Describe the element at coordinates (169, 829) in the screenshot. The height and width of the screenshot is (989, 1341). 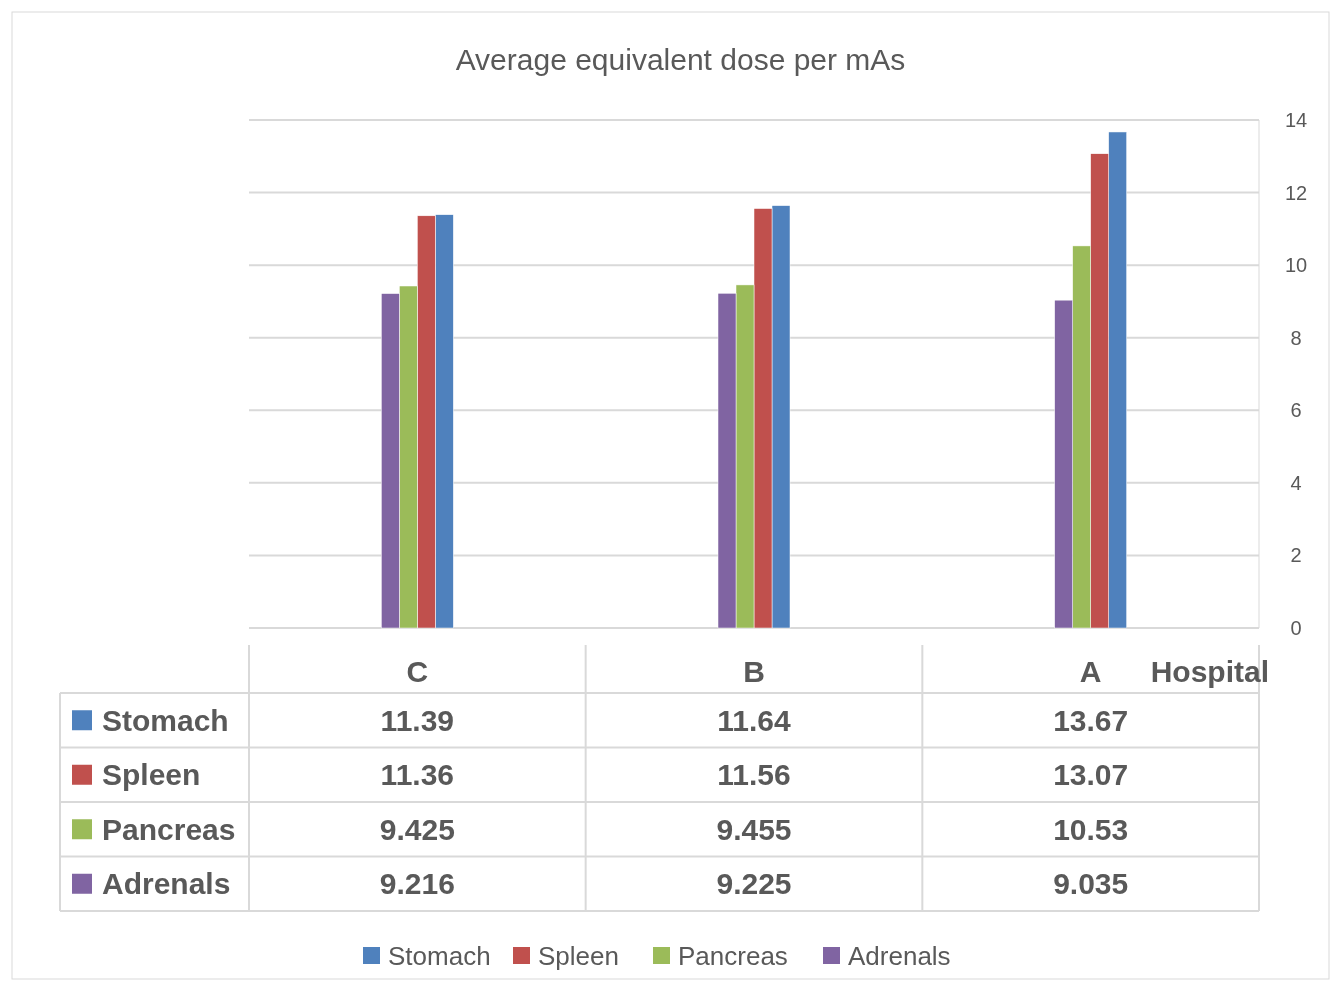
I see `legend-label: Pancreas` at that location.